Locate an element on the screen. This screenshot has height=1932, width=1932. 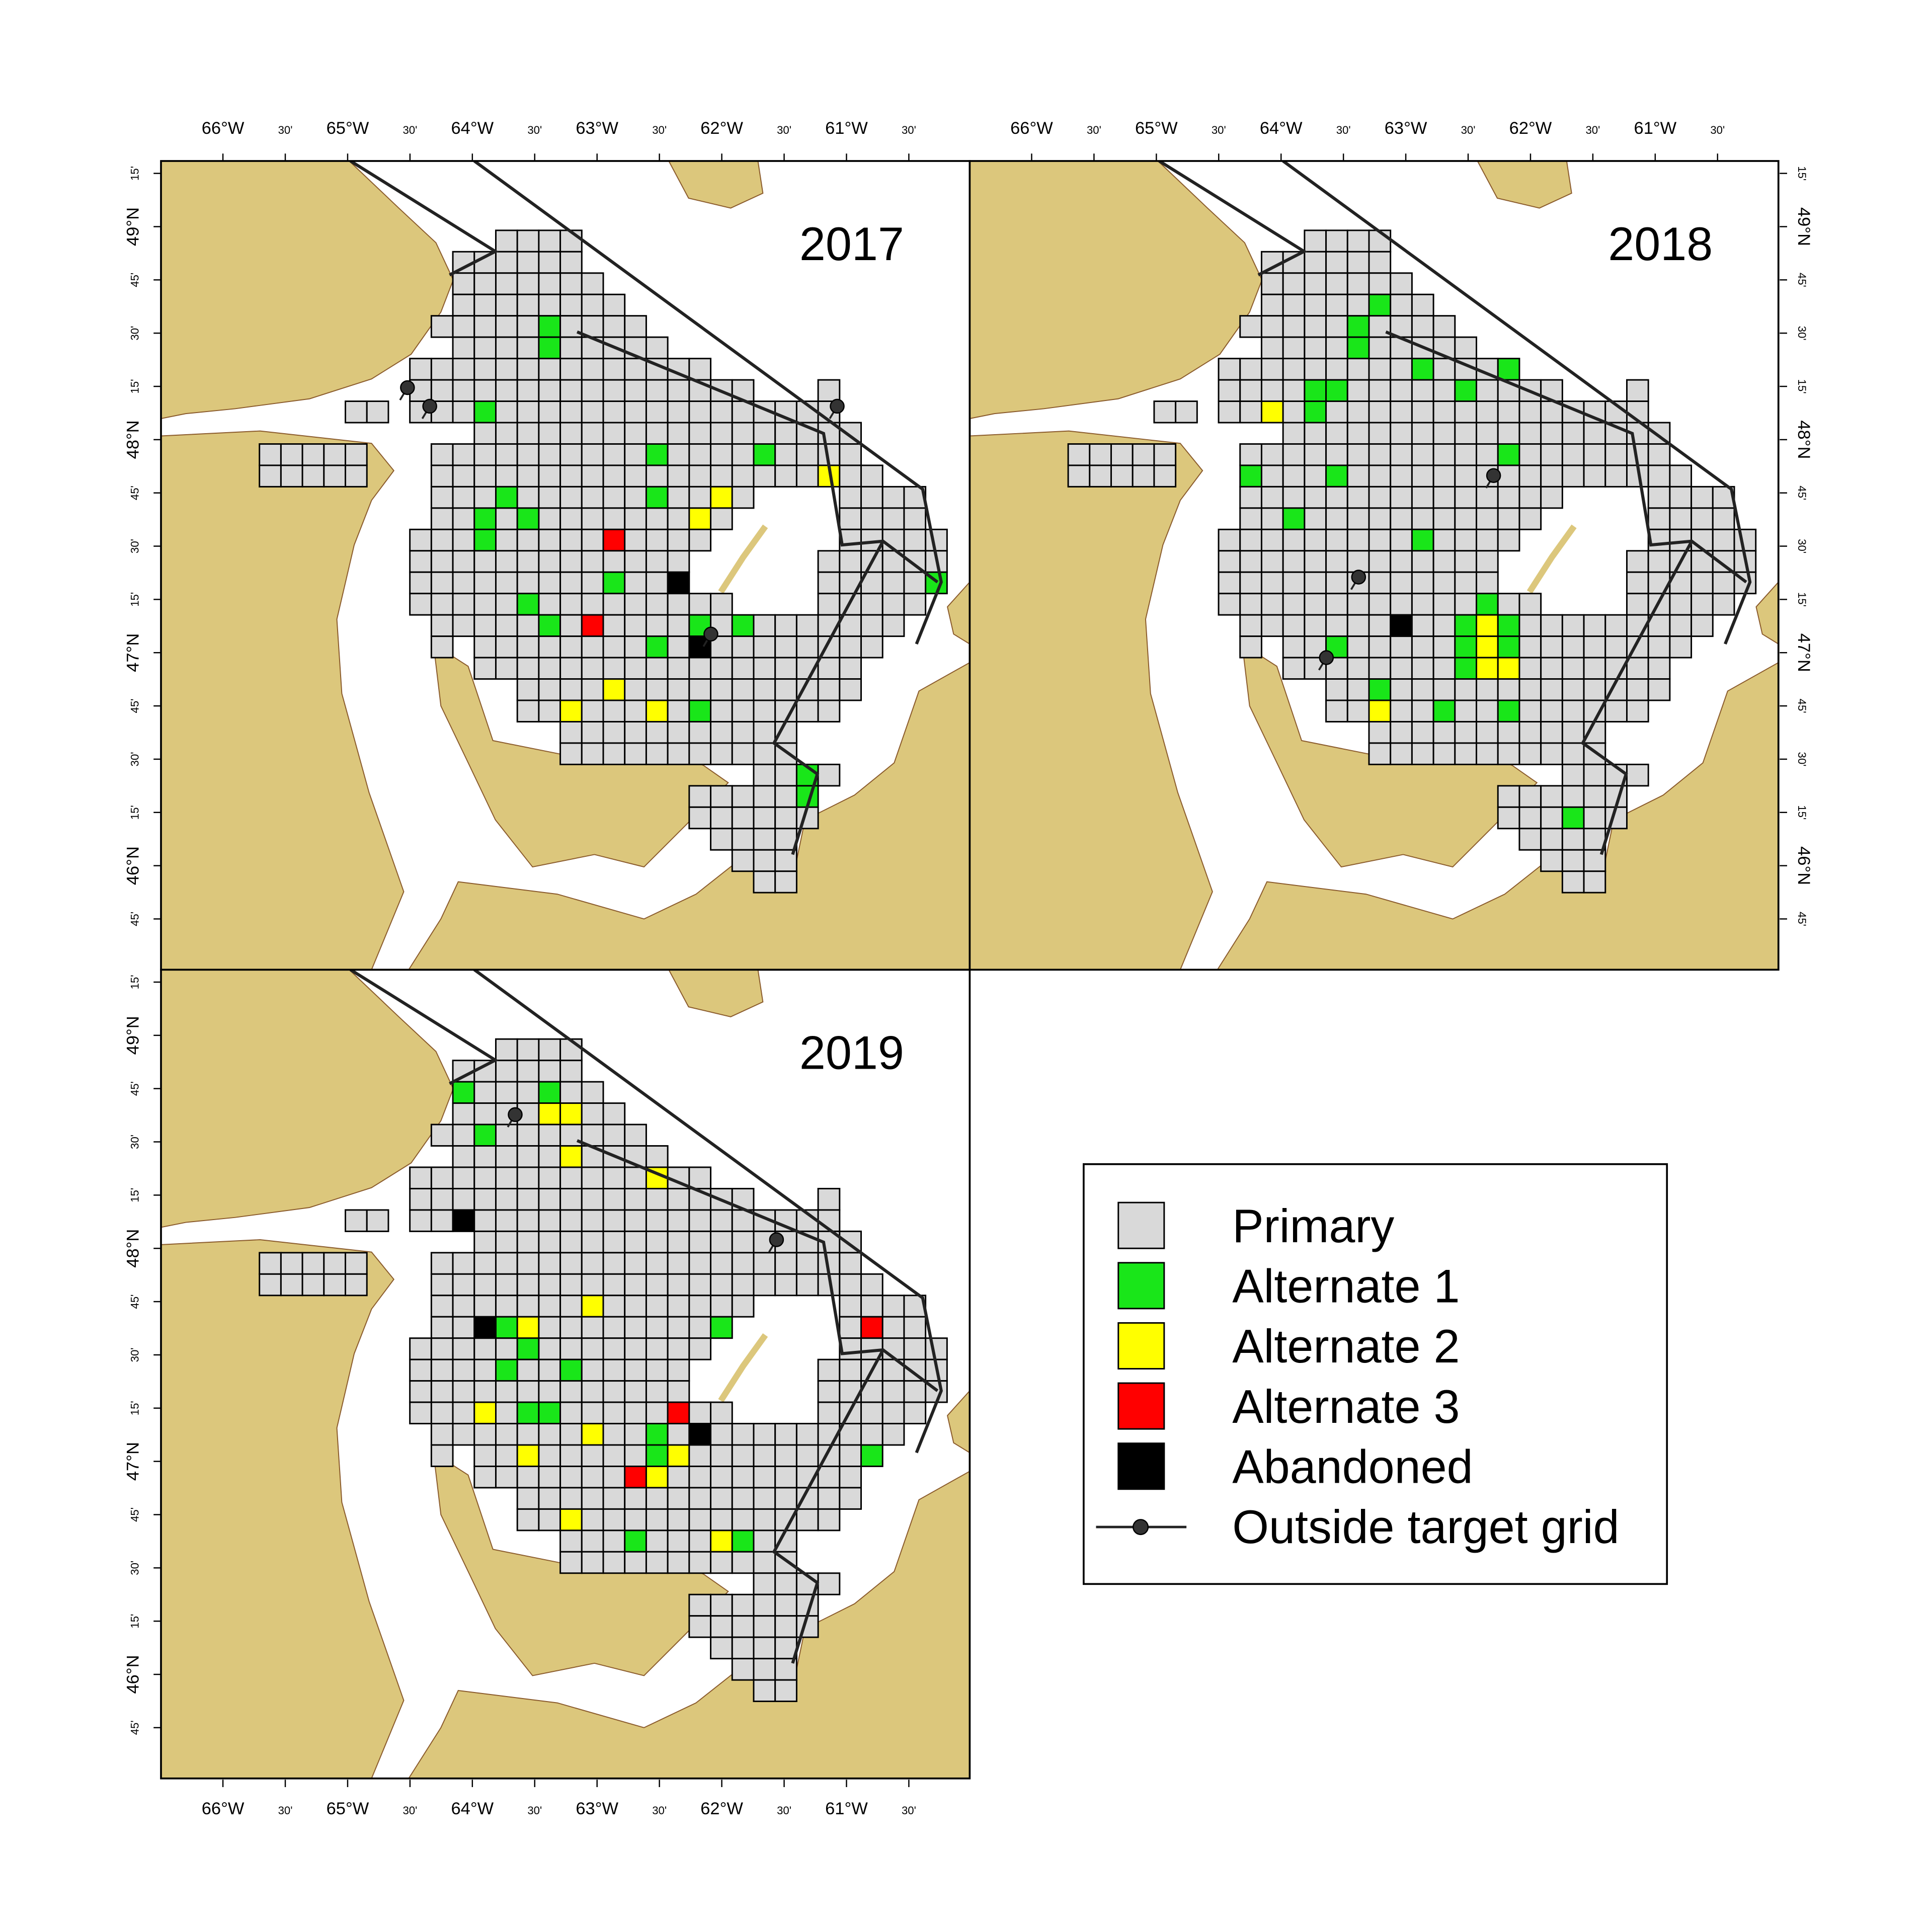
legend-label: Alternate 2 is located at coordinates (1346, 1347).